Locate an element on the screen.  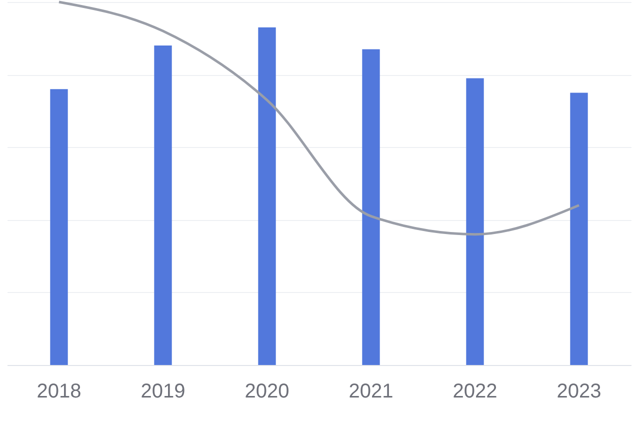
x-tick-label: 2022 is located at coordinates (475, 391).